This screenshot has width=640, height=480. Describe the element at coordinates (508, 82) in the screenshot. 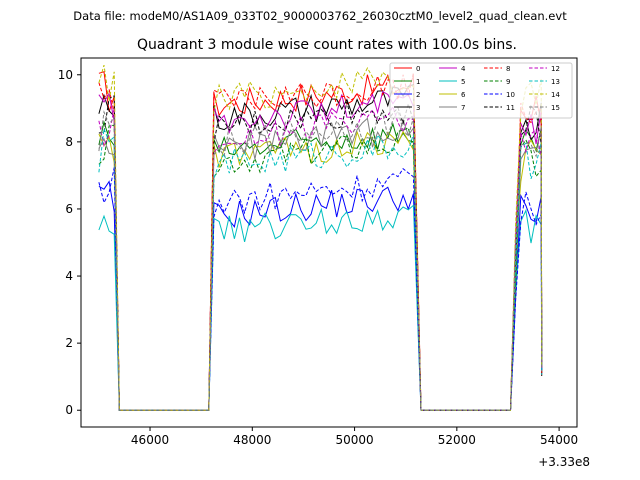

I see `legend-label-9: 9` at that location.